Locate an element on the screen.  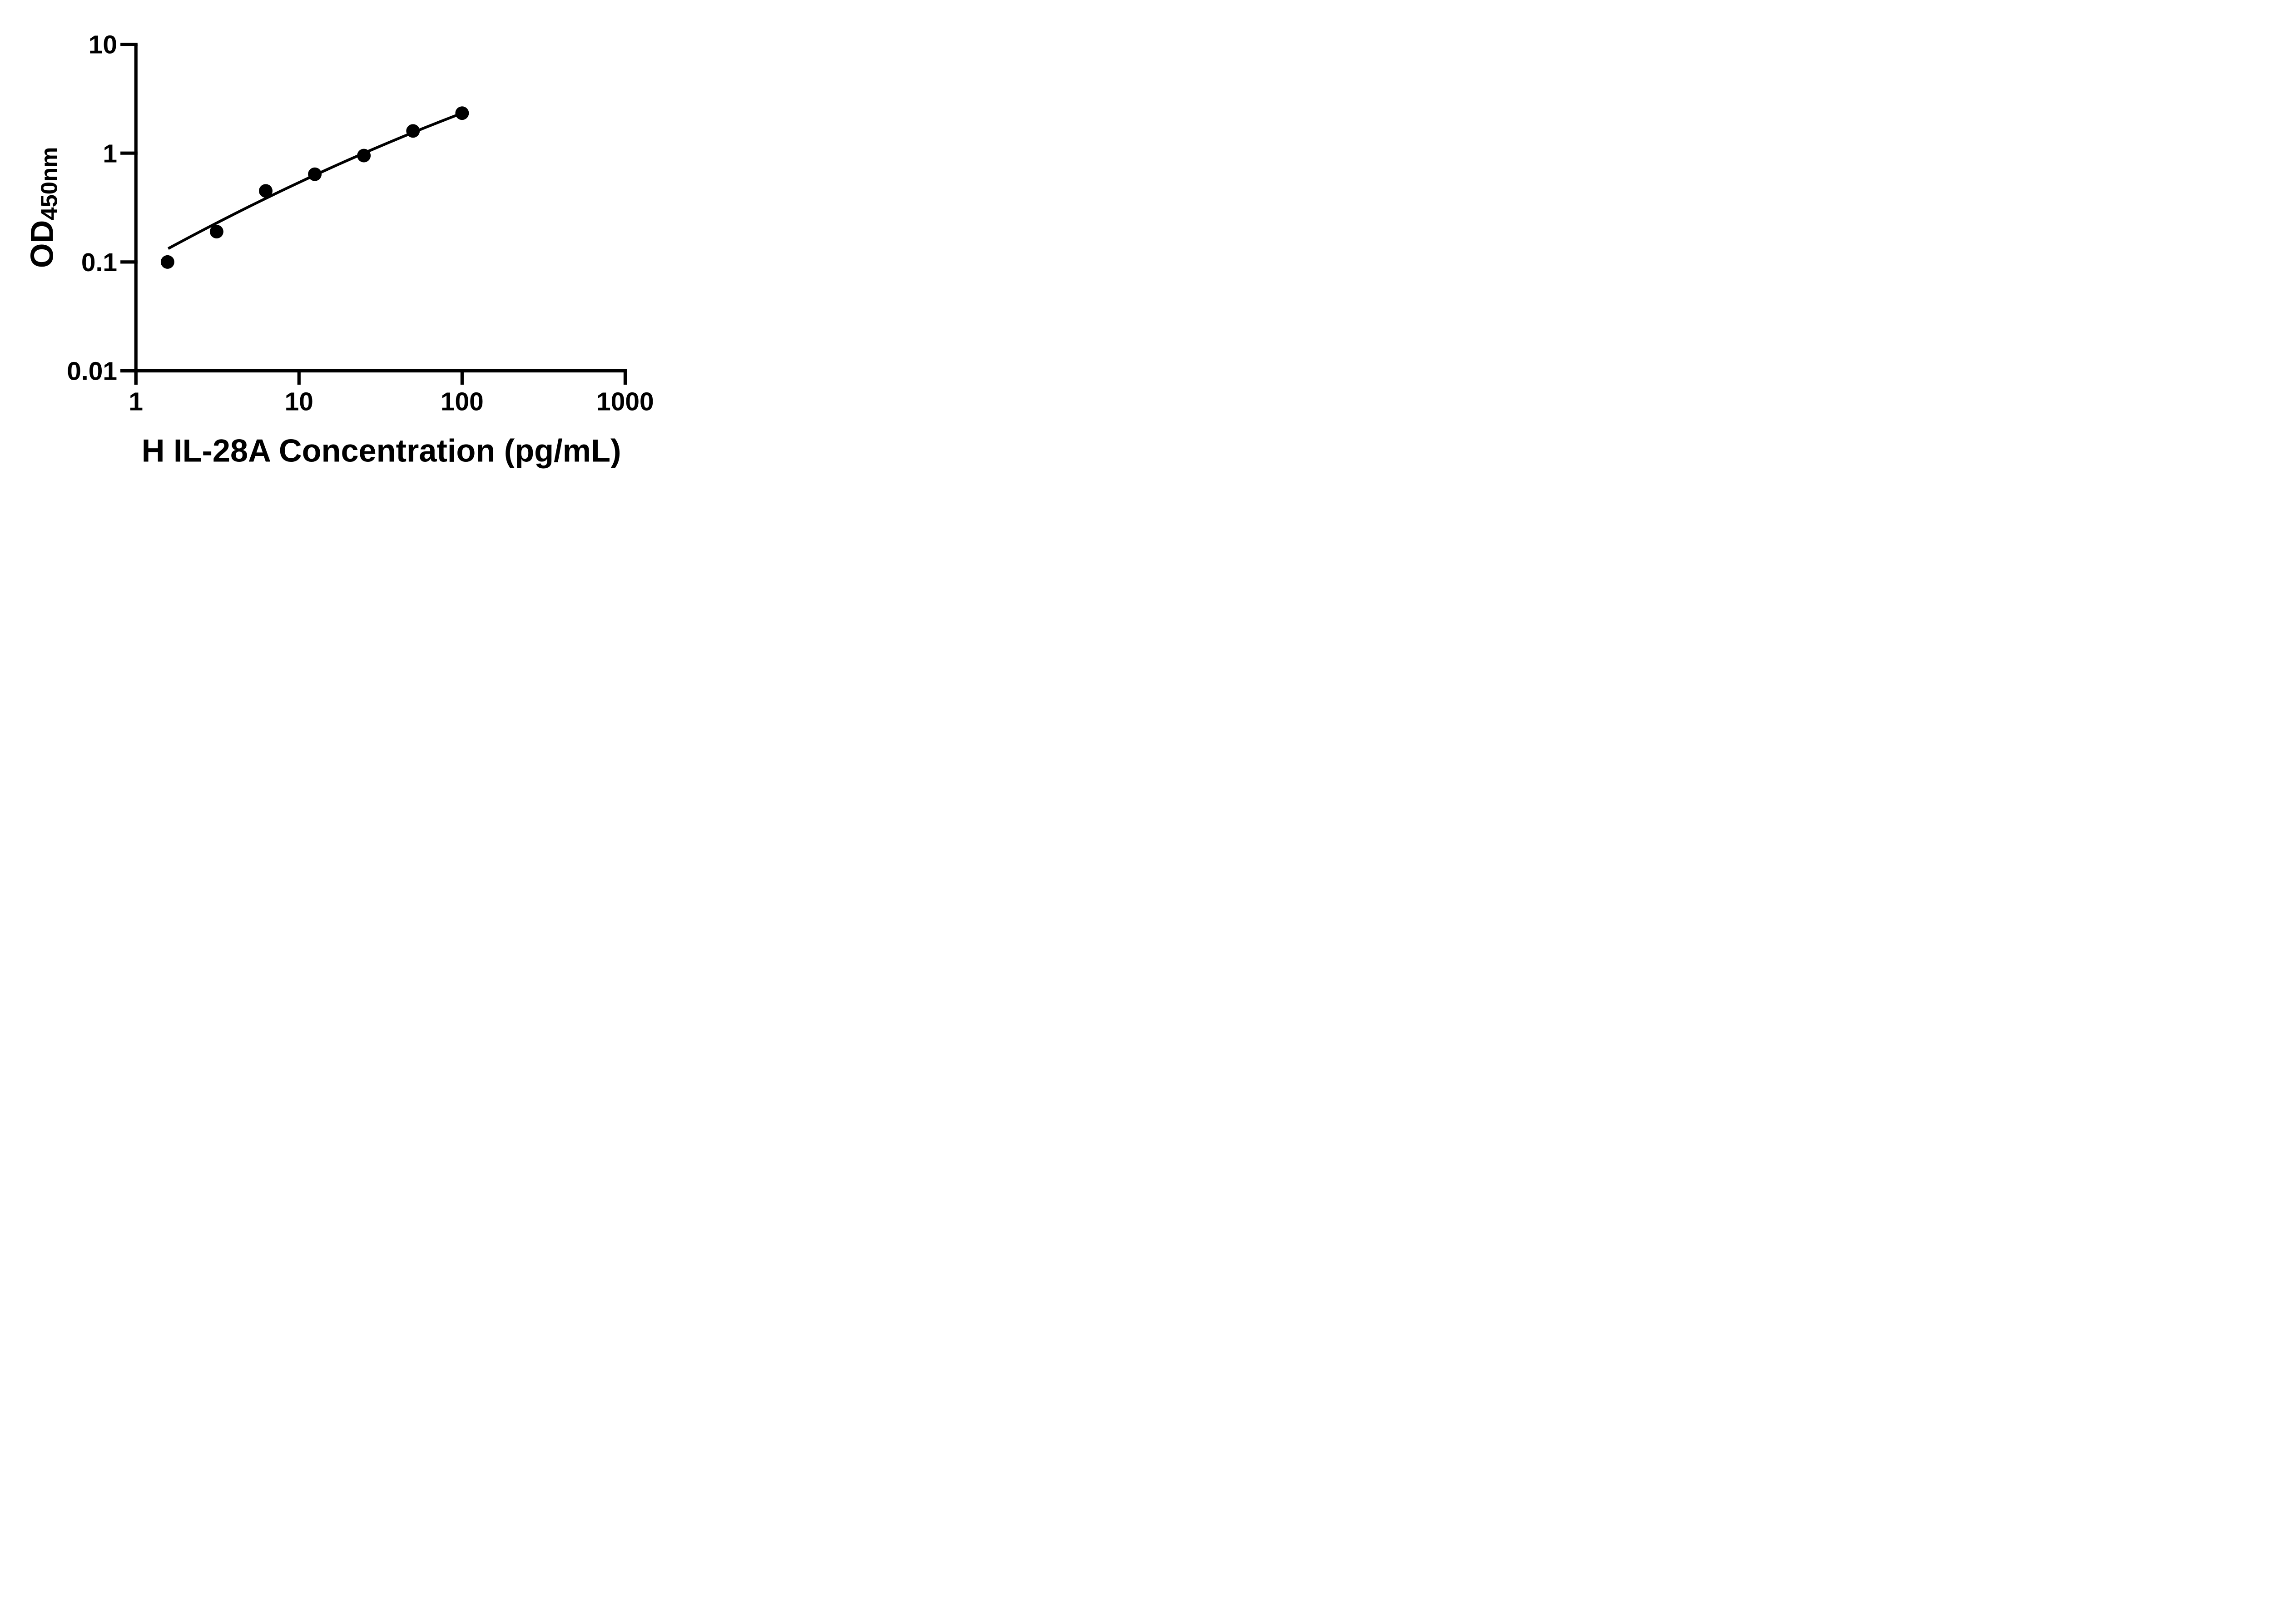
y-axis-title-main: OD is located at coordinates (42, 244).